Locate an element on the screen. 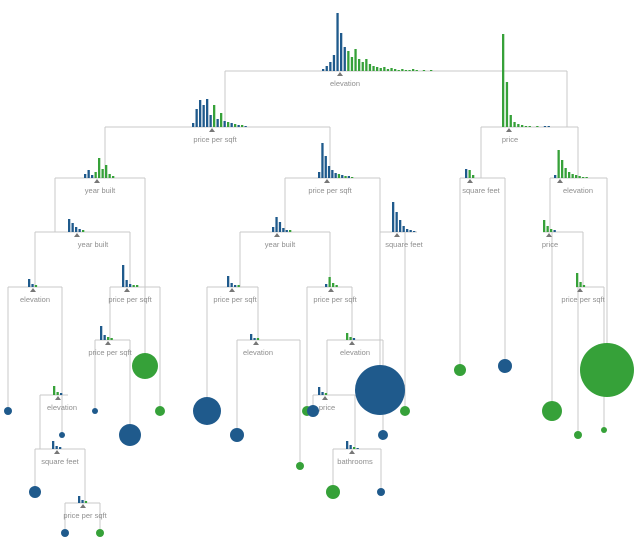 The width and height of the screenshot is (640, 545). node-feature-label: square feet is located at coordinates (404, 244).